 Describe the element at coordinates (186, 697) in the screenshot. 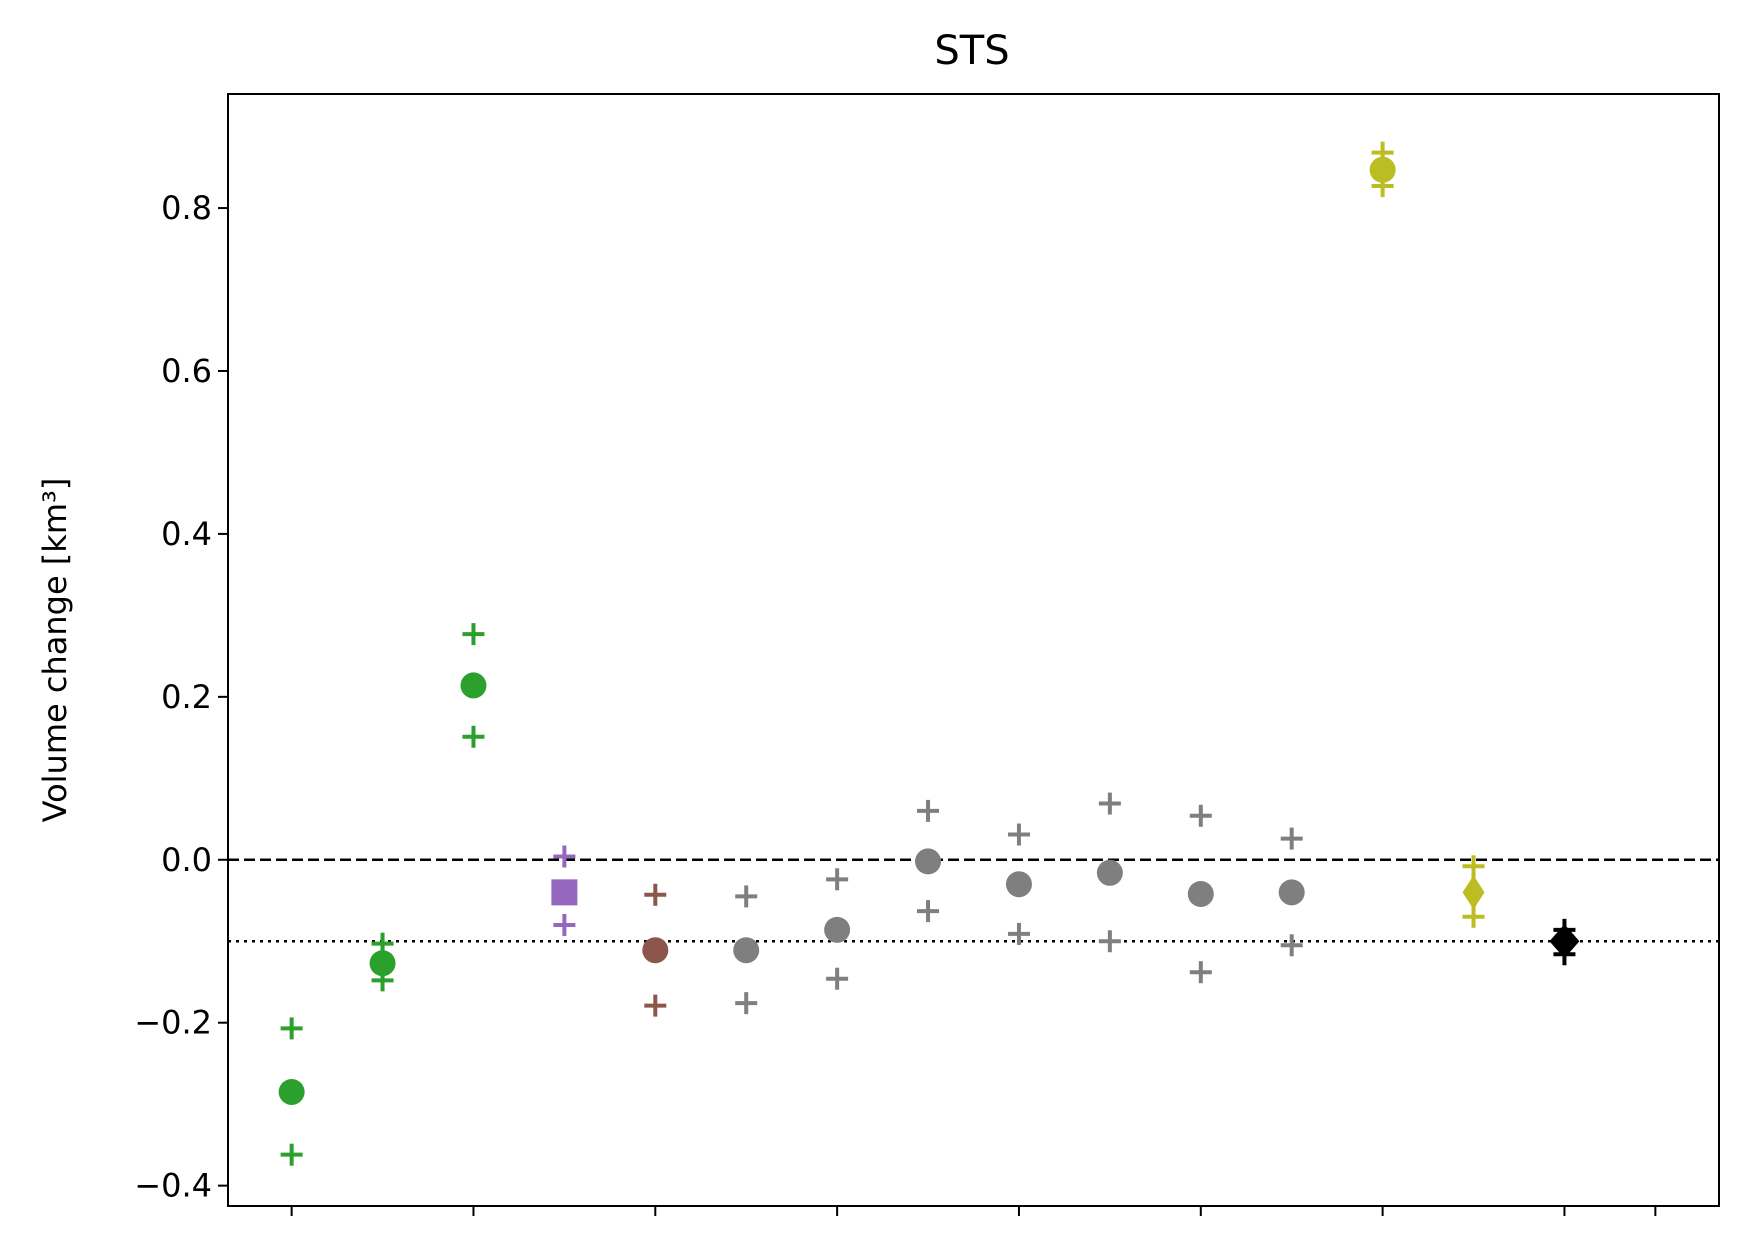

I see `y-tick-label: 0.2` at that location.